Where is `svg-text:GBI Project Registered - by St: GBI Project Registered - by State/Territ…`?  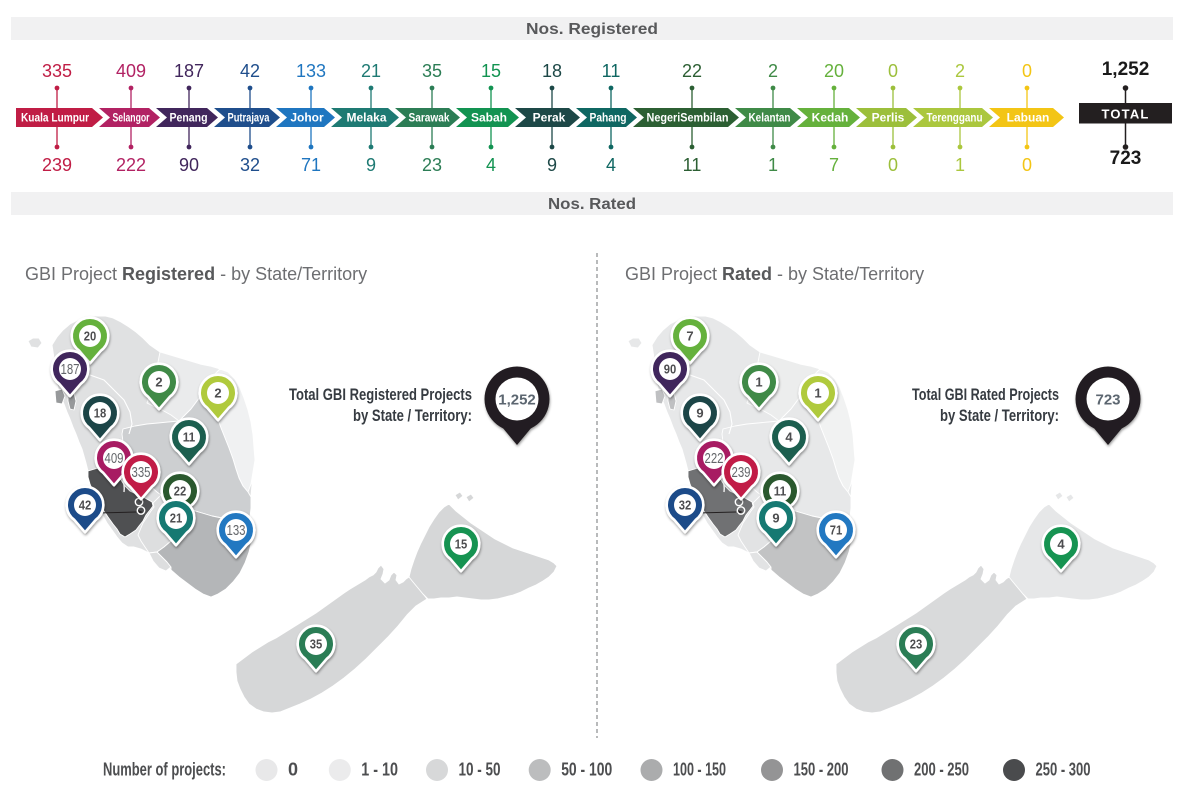 svg-text:GBI Project Registered - by St: GBI Project Registered - by State/Territ… is located at coordinates (196, 274).